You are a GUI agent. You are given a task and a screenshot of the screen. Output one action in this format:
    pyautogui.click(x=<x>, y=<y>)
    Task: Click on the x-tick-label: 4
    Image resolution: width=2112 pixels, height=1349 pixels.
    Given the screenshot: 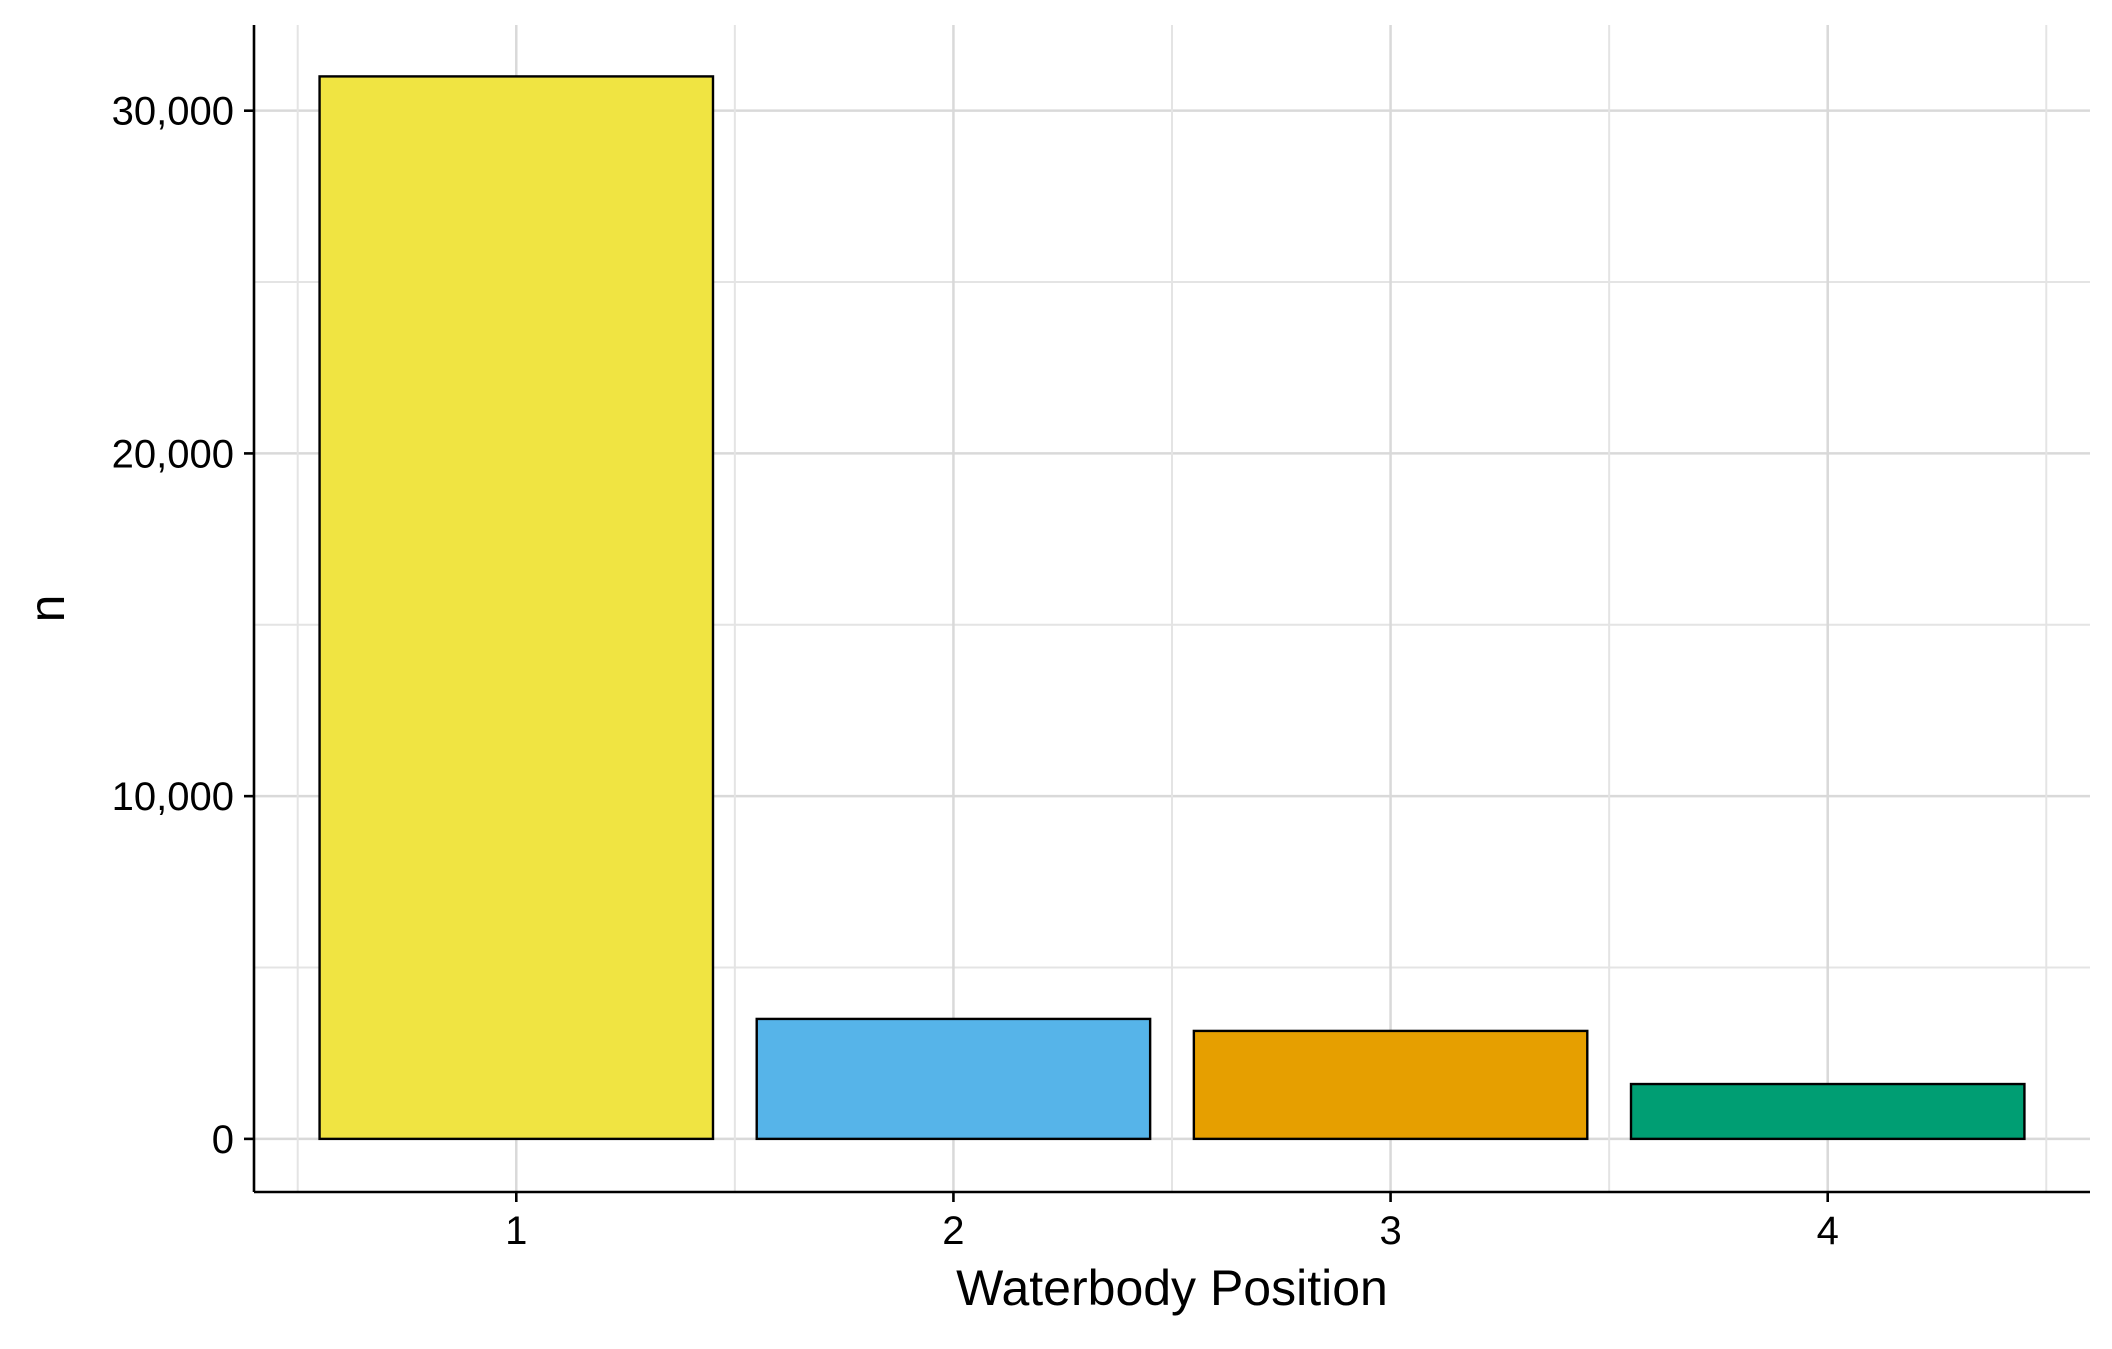 What is the action you would take?
    pyautogui.click(x=1828, y=1231)
    